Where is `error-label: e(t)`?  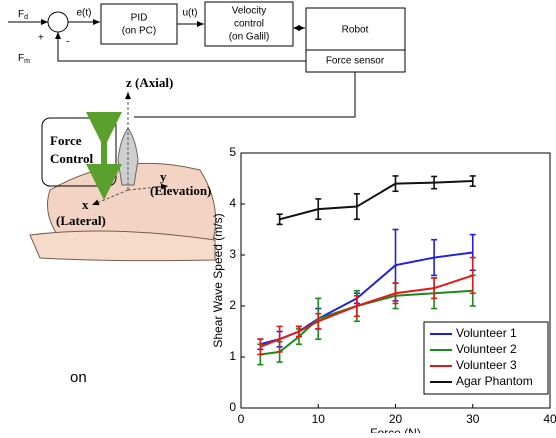 error-label: e(t) is located at coordinates (84, 13).